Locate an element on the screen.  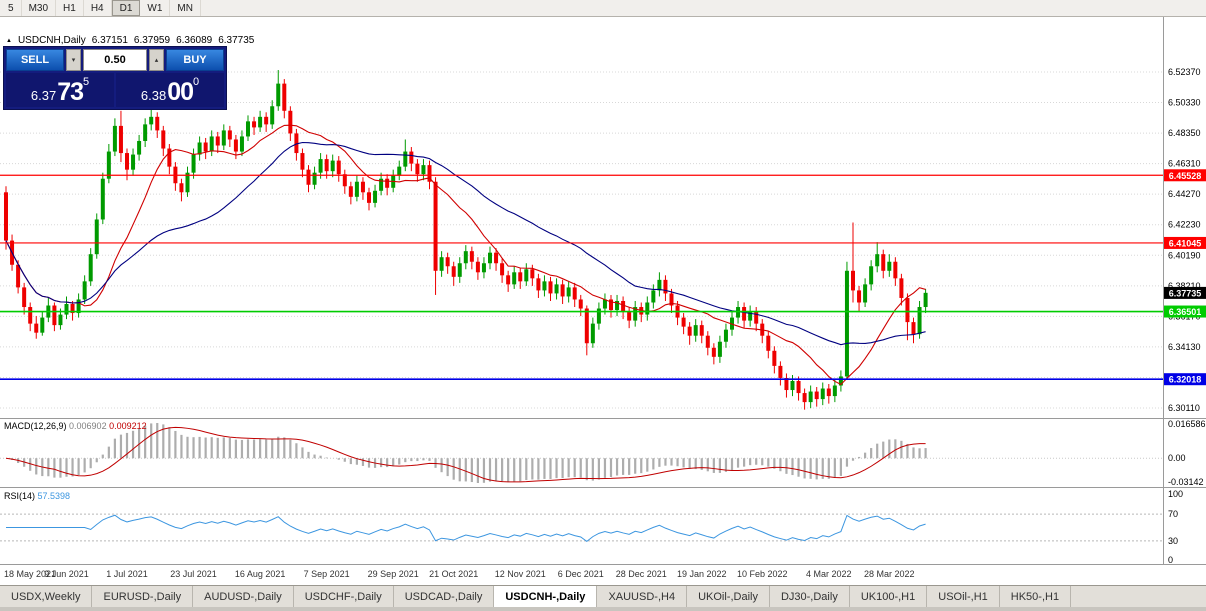
time-axis-label: 19 Jan 2022 is located at coordinates (702, 574).